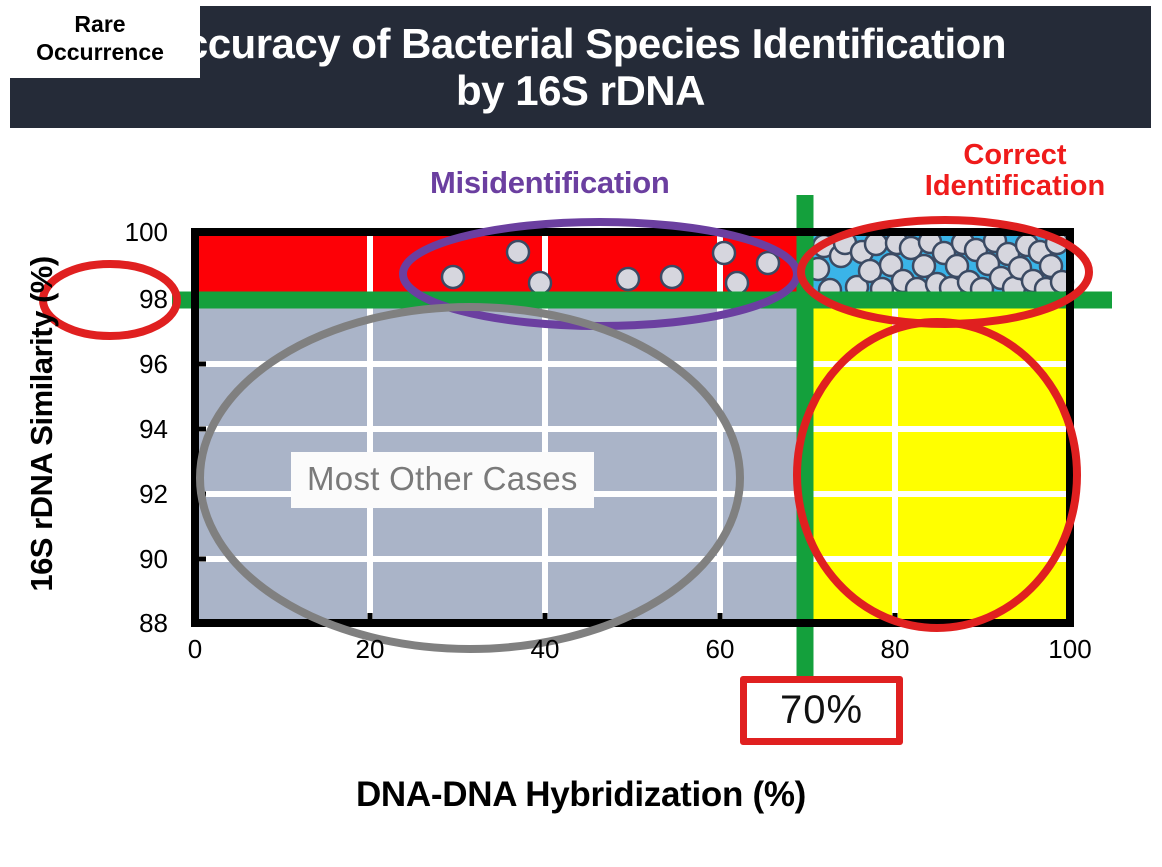 Image resolution: width=1162 pixels, height=867 pixels. What do you see at coordinates (1015, 171) in the screenshot?
I see `annotation-label-correct-identification: Correct Identification` at bounding box center [1015, 171].